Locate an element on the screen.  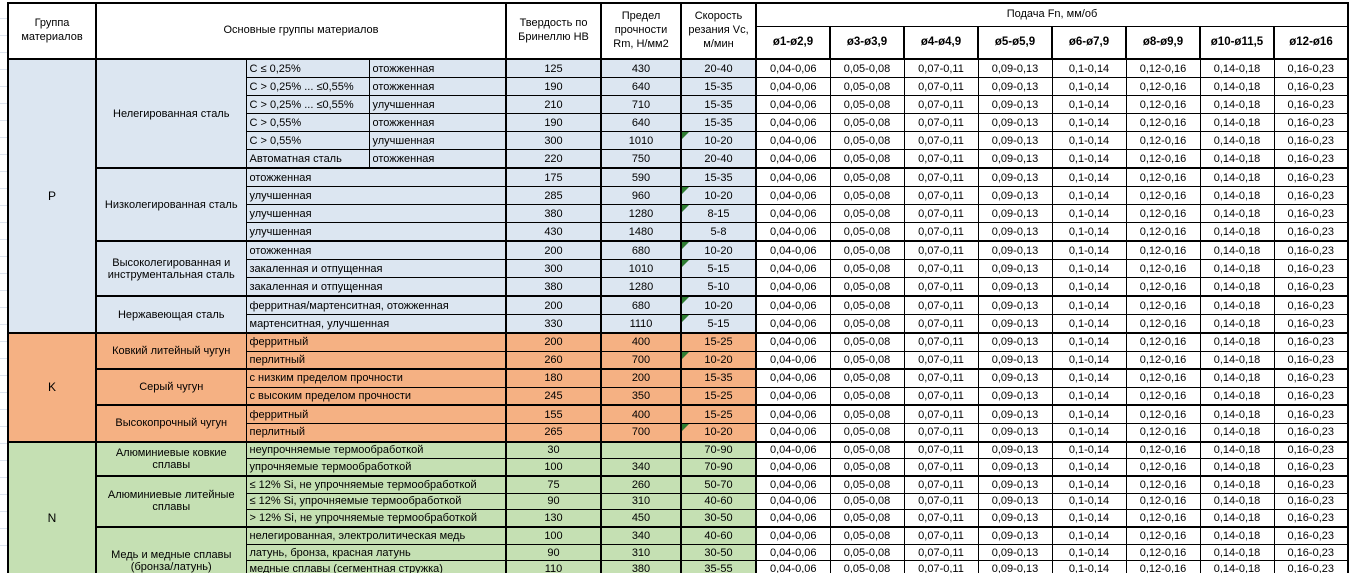
hardness-cell: 380 is located at coordinates (553, 213).